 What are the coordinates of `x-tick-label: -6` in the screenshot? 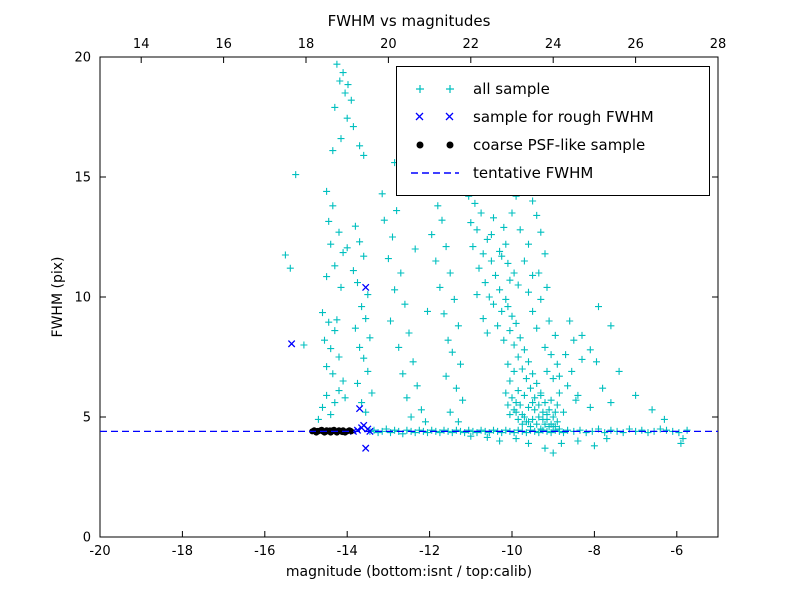 It's located at (676, 551).